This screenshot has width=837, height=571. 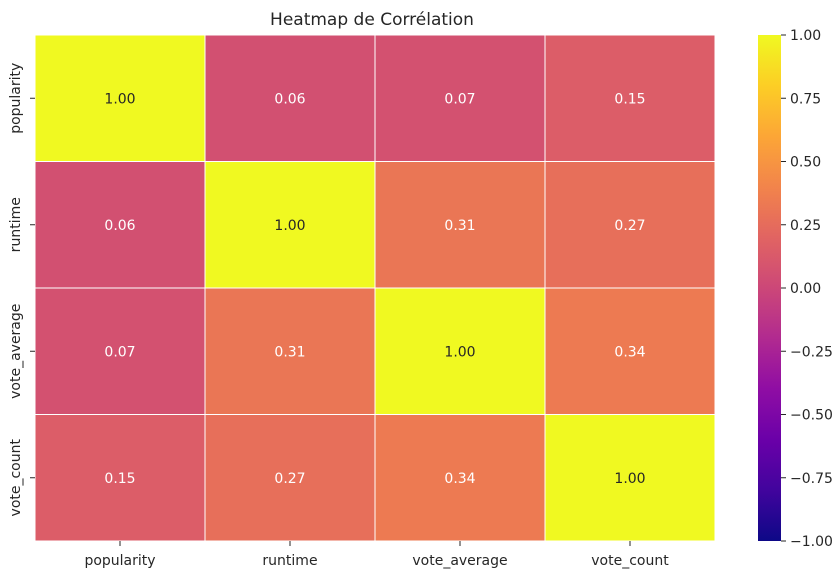 I want to click on colorbar-tick-label: −0.75, so click(x=811, y=479).